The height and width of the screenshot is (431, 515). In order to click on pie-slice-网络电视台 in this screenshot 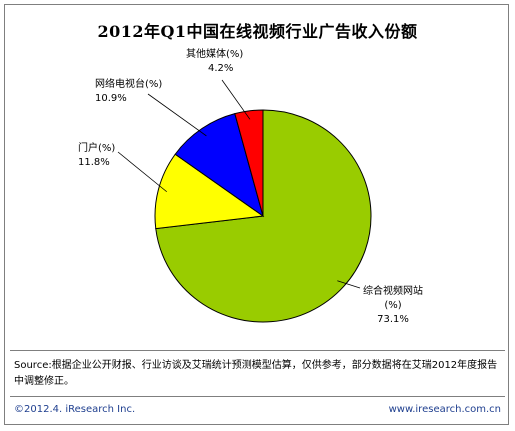, I will do `click(219, 165)`.